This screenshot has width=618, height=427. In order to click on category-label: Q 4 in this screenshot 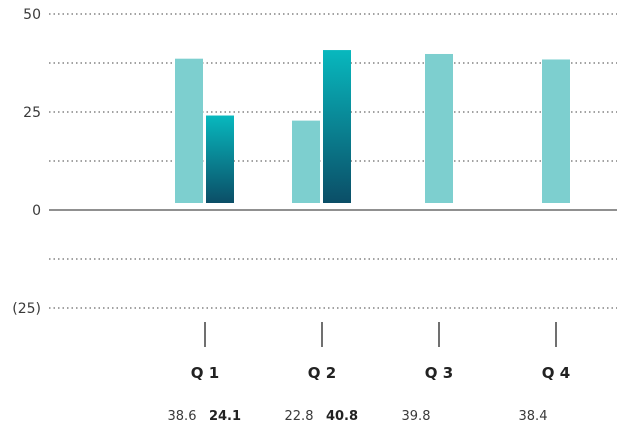, I will do `click(556, 373)`.